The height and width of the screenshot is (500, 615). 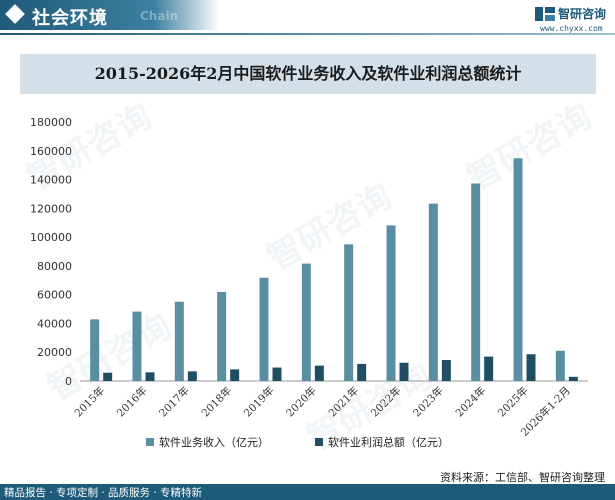 What do you see at coordinates (307, 34) in the screenshot?
I see `header-rule` at bounding box center [307, 34].